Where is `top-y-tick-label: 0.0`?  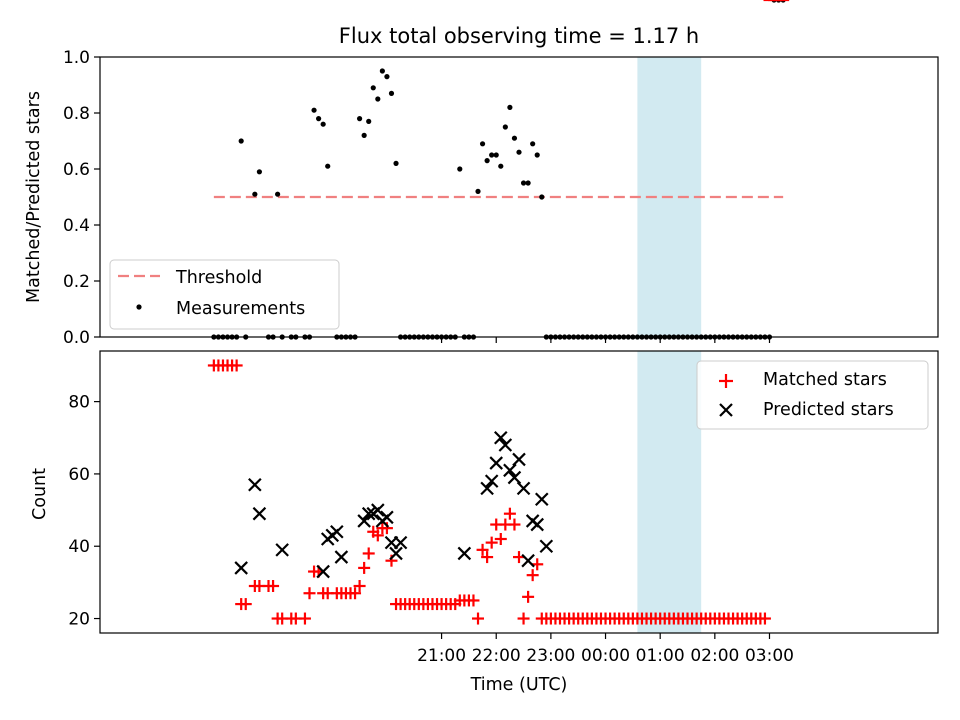
top-y-tick-label: 0.0 is located at coordinates (76, 338).